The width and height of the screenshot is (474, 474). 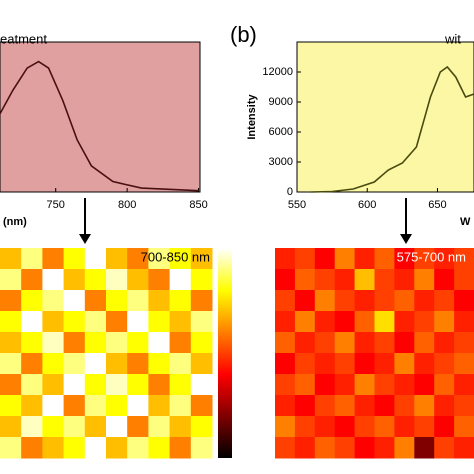 I want to click on y-tick-label: 9000, so click(x=281, y=102).